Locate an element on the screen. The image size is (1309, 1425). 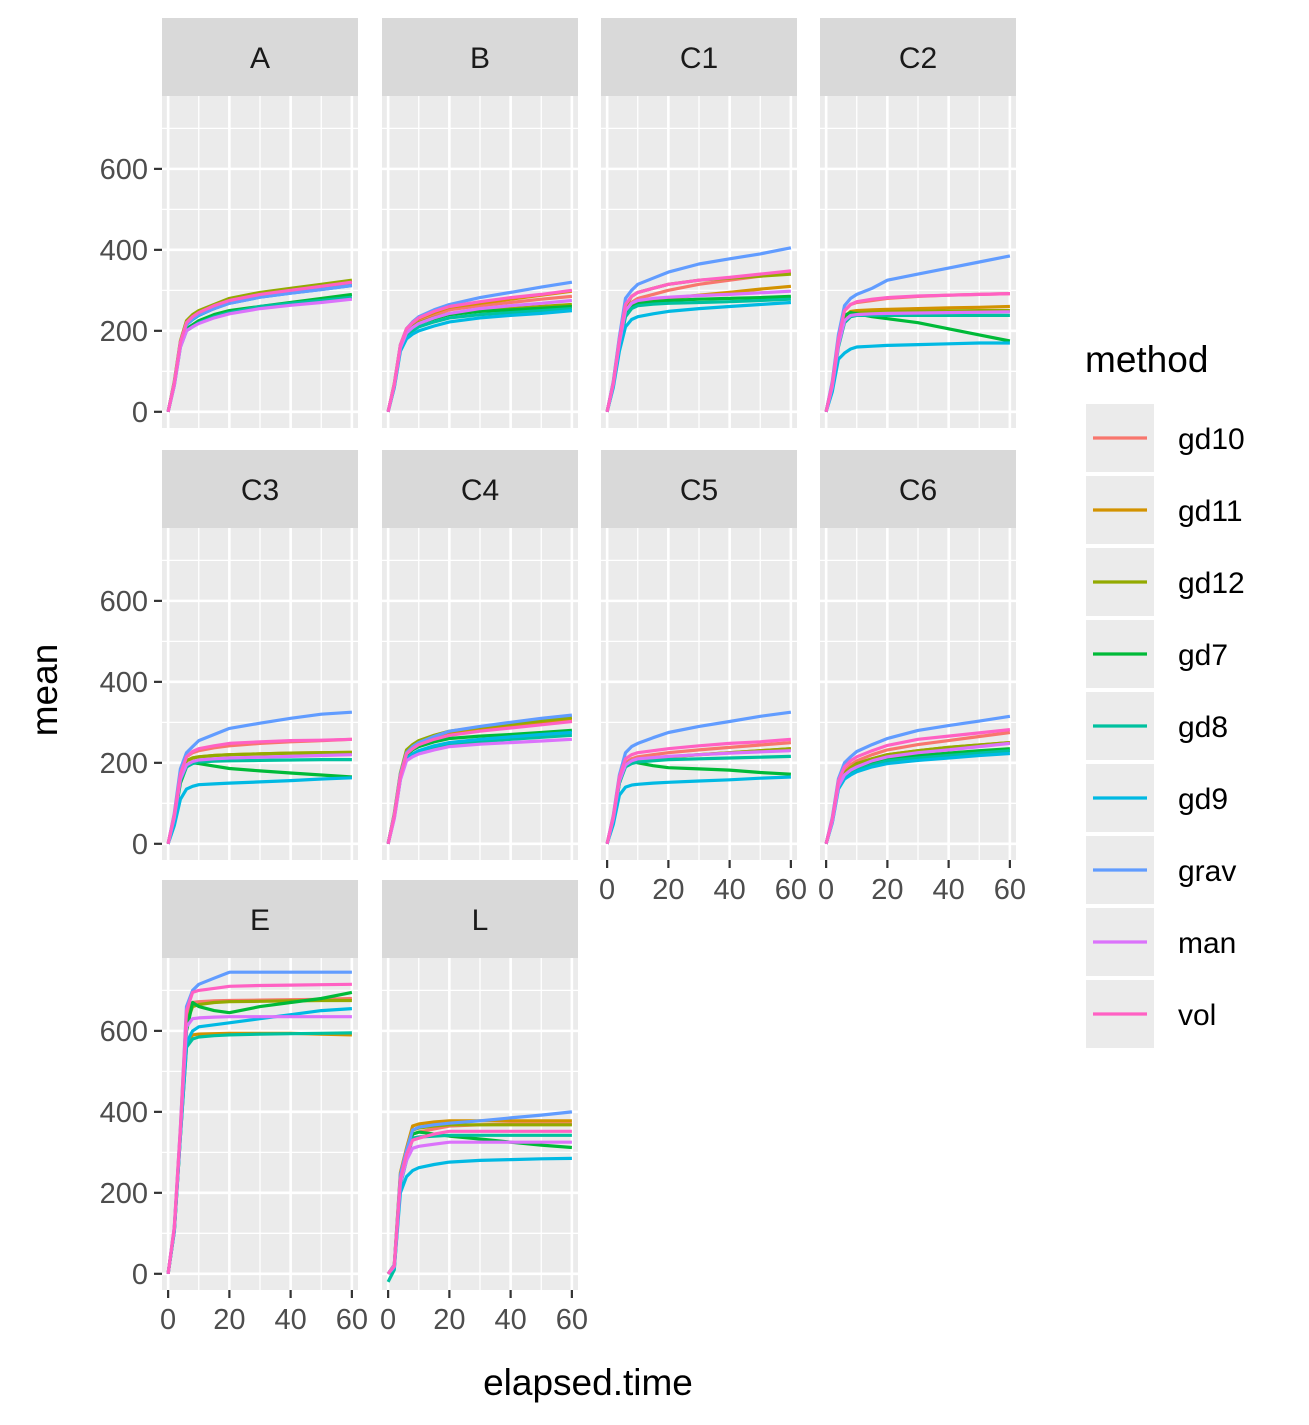
facet-strip-label: B is located at coordinates (480, 58).